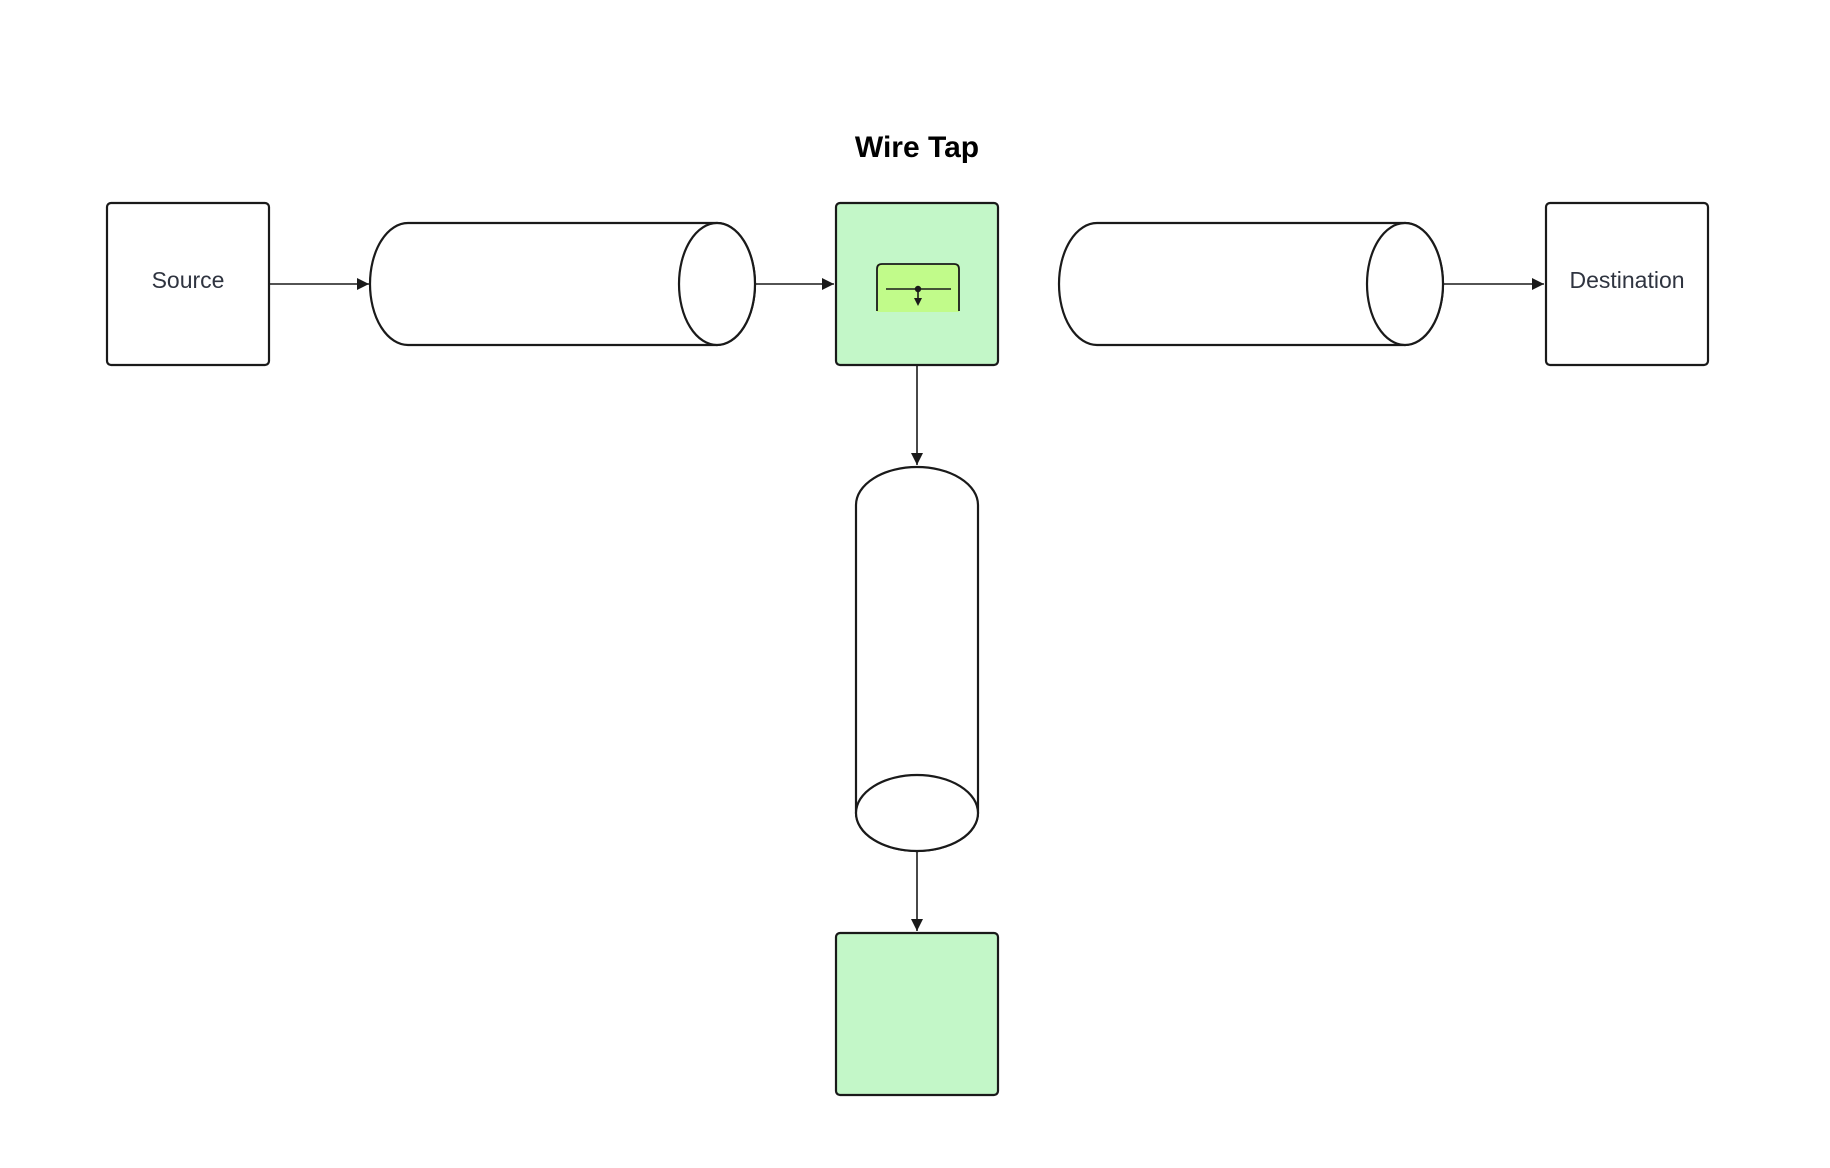 Image resolution: width=1830 pixels, height=1168 pixels. I want to click on input-channel-end, so click(717, 284).